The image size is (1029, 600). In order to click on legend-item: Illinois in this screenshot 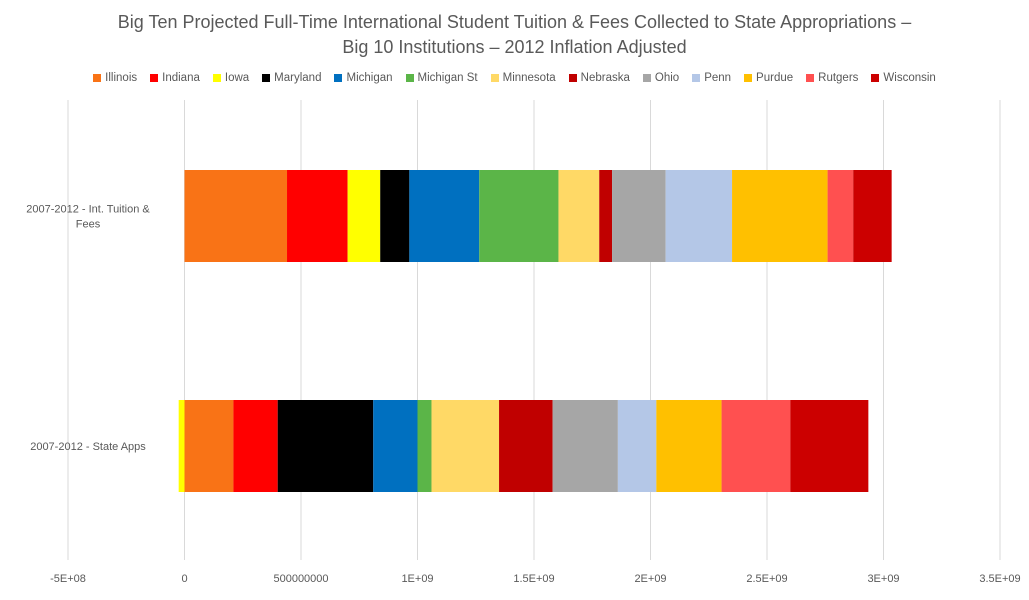, I will do `click(115, 78)`.